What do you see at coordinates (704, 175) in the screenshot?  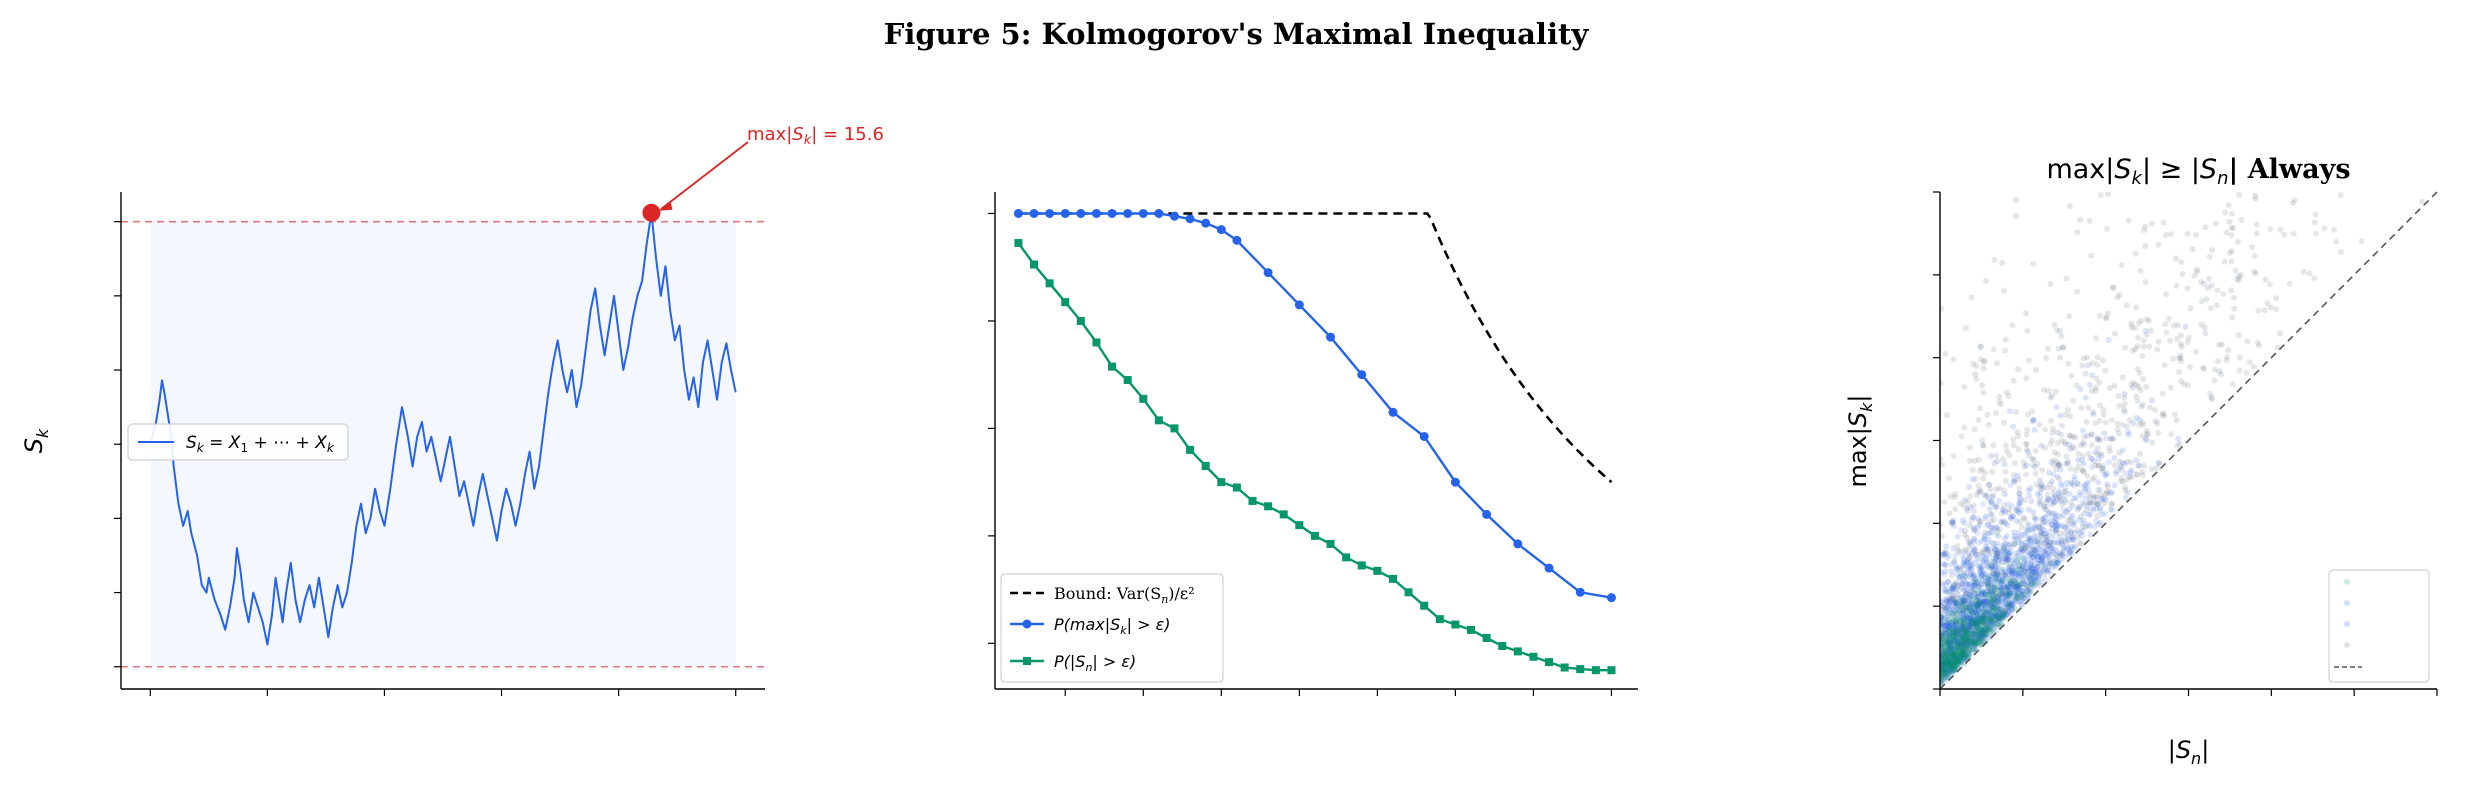 I see `annotation-arrow-shaft` at bounding box center [704, 175].